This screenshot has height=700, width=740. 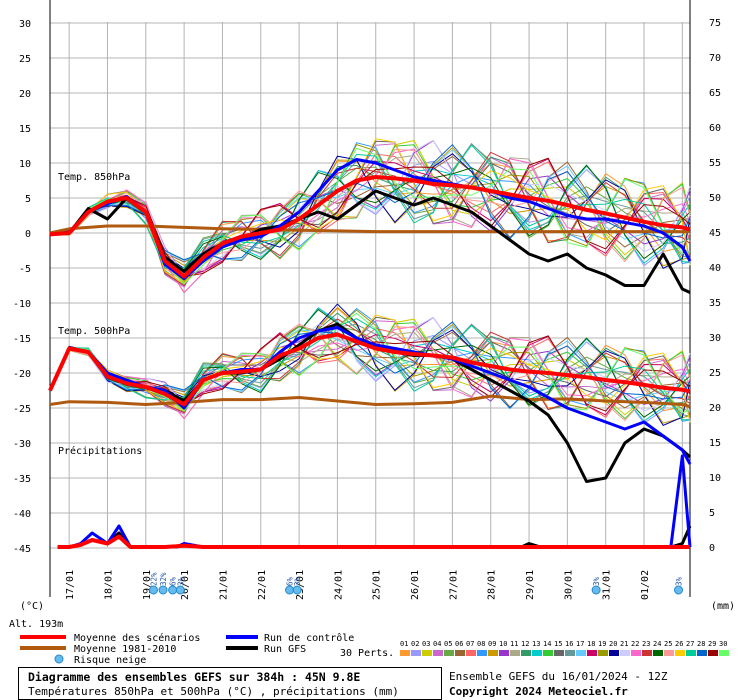 What do you see at coordinates (25, 59) in the screenshot?
I see `left-tick-label: 25` at bounding box center [25, 59].